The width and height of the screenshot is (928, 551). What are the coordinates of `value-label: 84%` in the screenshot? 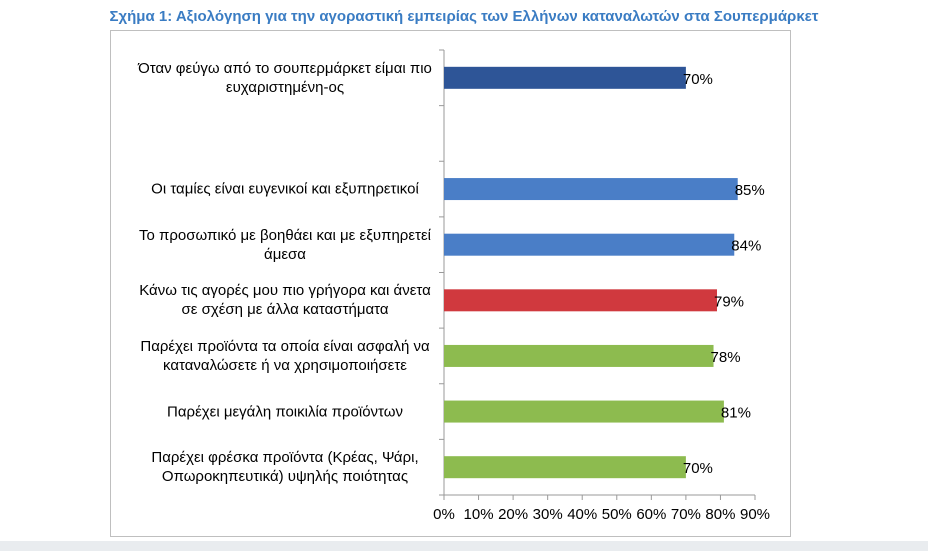 It's located at (746, 246).